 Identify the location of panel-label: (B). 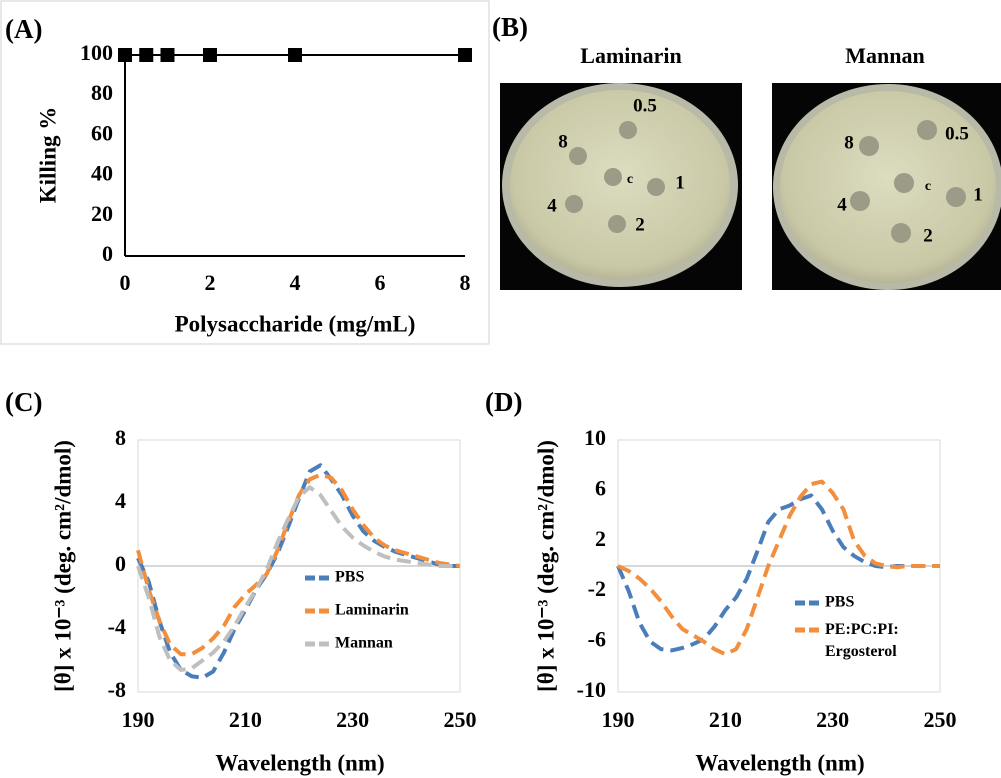
(510, 27).